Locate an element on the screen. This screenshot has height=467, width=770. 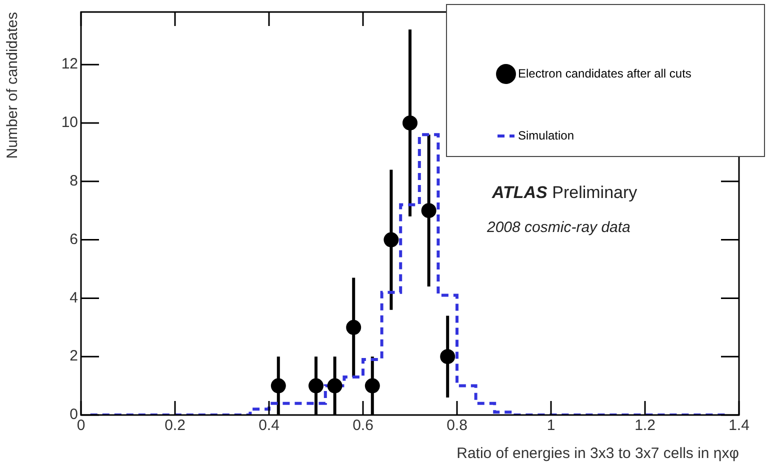
x-tick-label: 0.6 is located at coordinates (363, 425).